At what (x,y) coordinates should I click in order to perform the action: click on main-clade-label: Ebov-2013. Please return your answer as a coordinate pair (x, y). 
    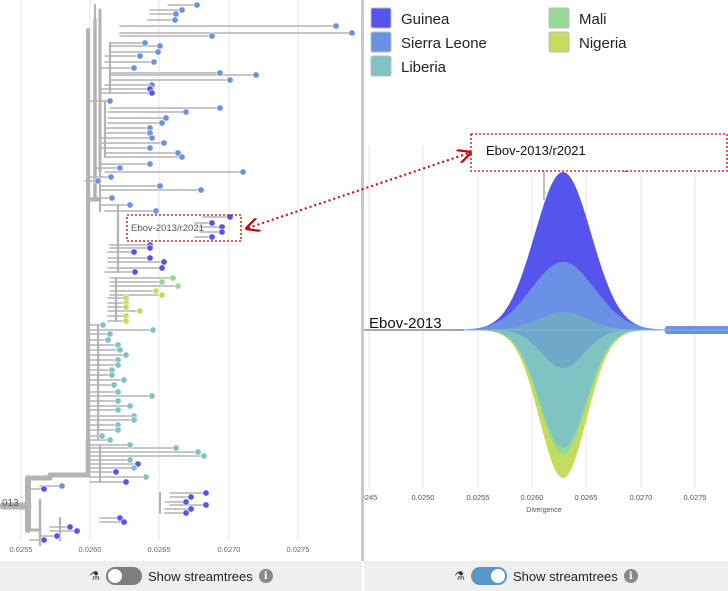
    Looking at the image, I should click on (405, 323).